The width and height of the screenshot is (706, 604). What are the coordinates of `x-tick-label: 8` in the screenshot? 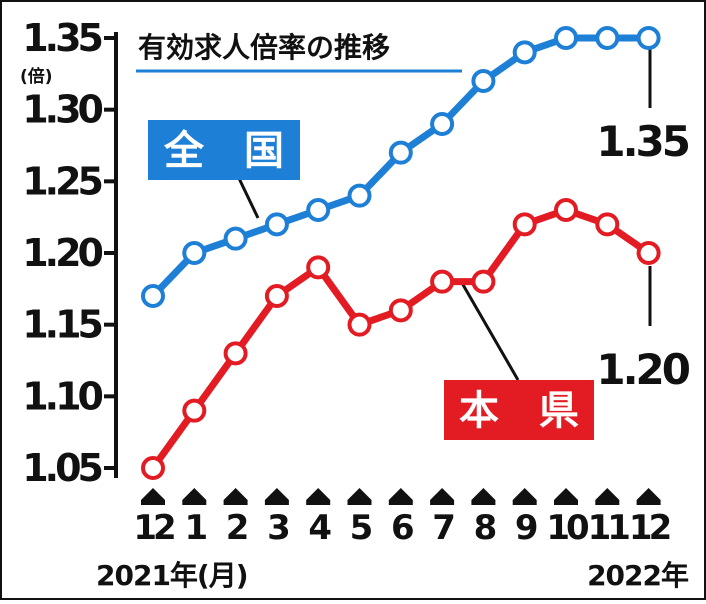 It's located at (485, 528).